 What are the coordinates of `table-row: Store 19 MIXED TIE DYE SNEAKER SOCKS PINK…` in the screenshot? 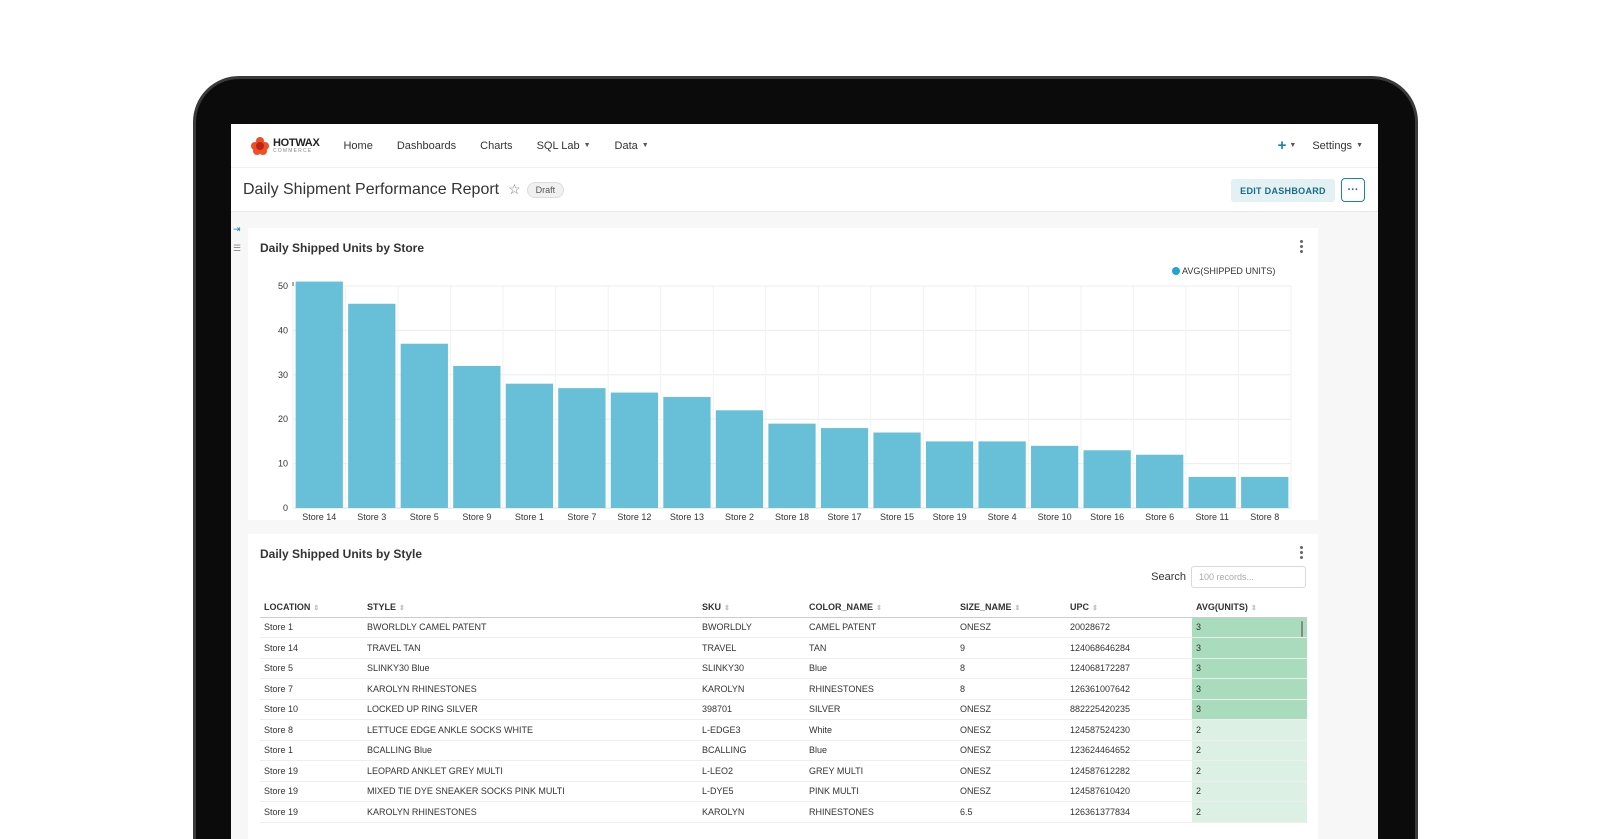 It's located at (783, 791).